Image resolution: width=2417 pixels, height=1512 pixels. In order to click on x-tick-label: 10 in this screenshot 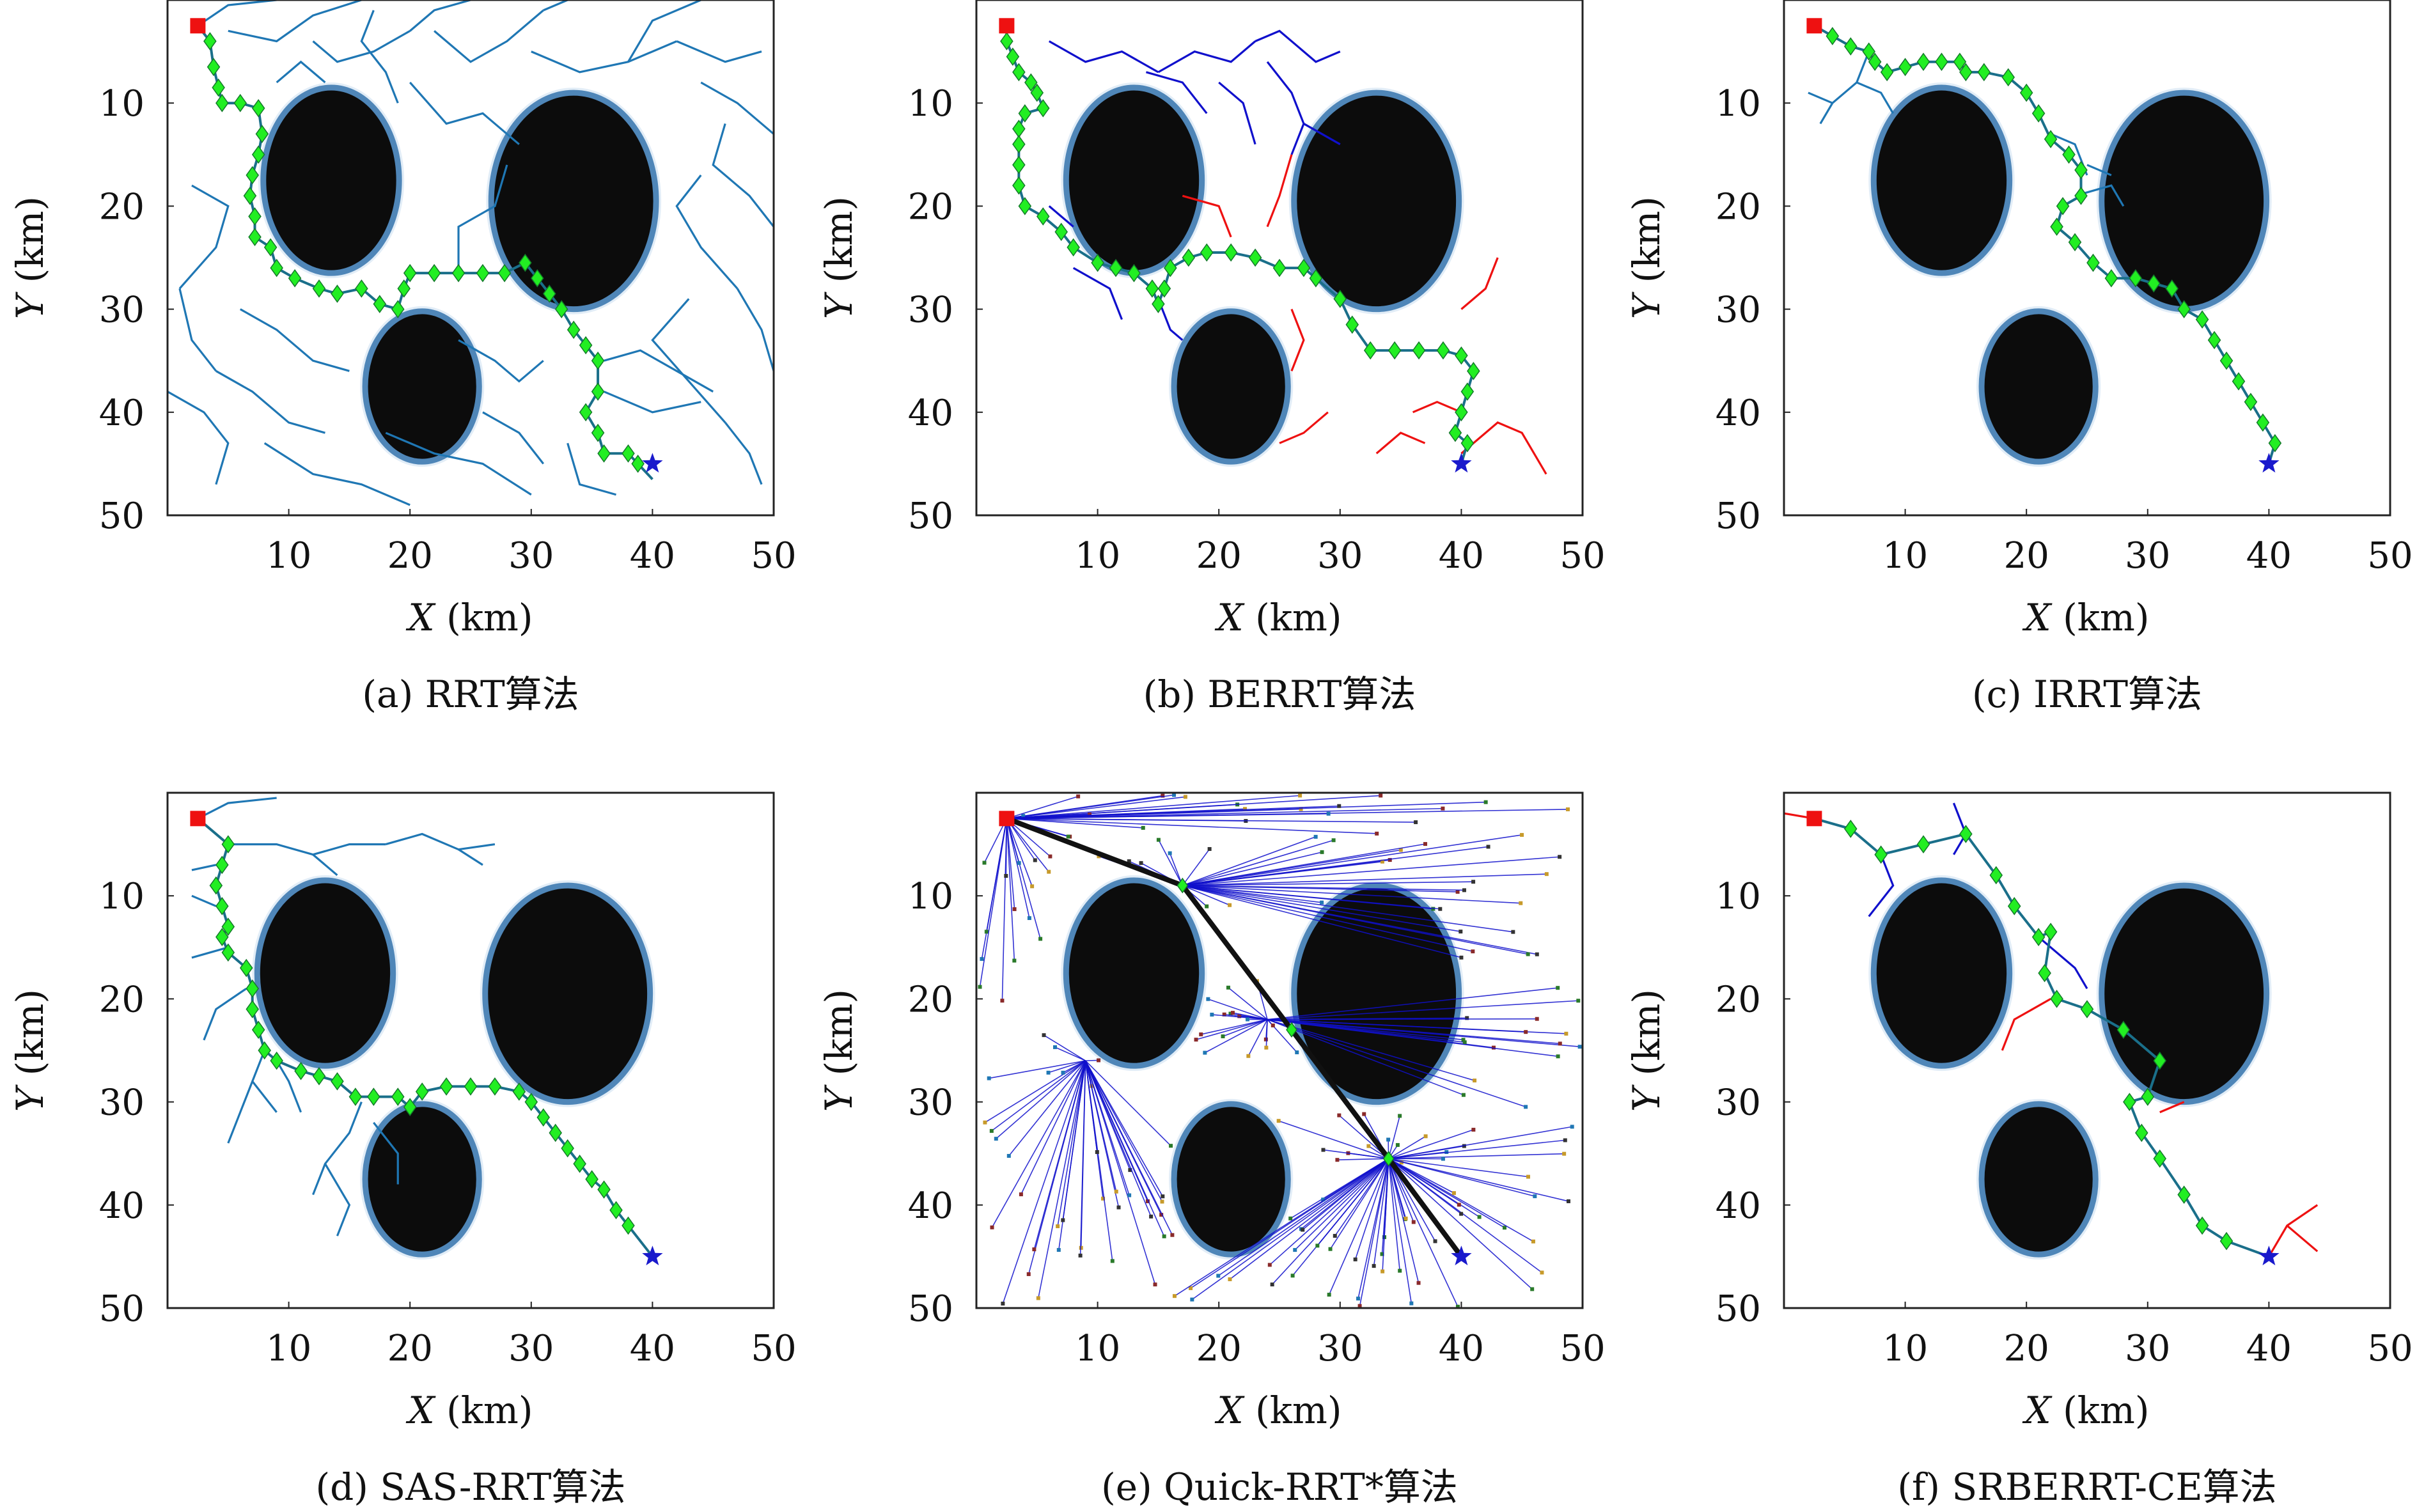, I will do `click(288, 1348)`.